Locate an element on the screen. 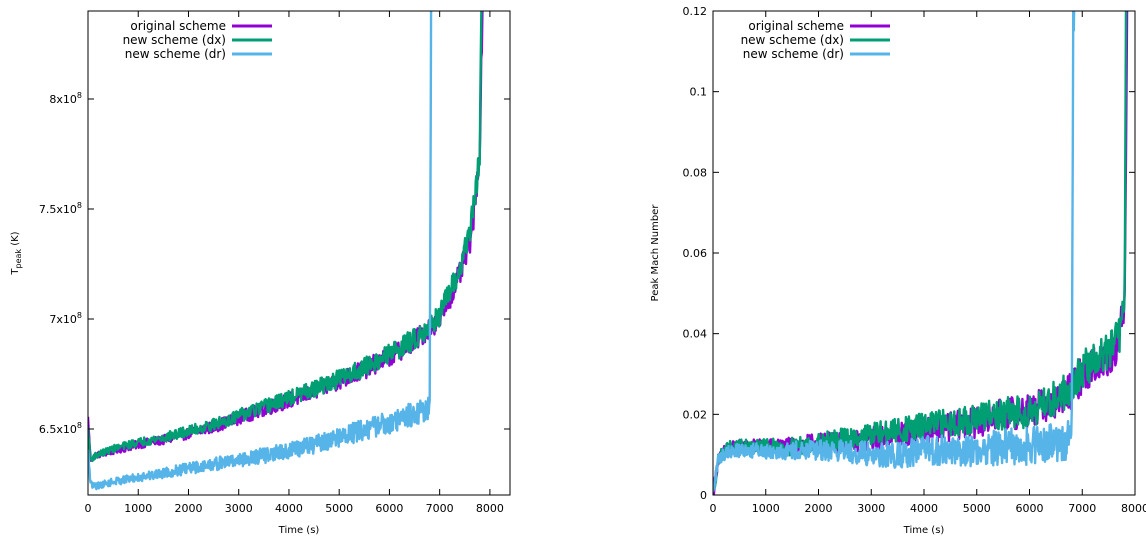 The image size is (1146, 538). y-axis-label: Tpeak (K) is located at coordinates (16, 253).